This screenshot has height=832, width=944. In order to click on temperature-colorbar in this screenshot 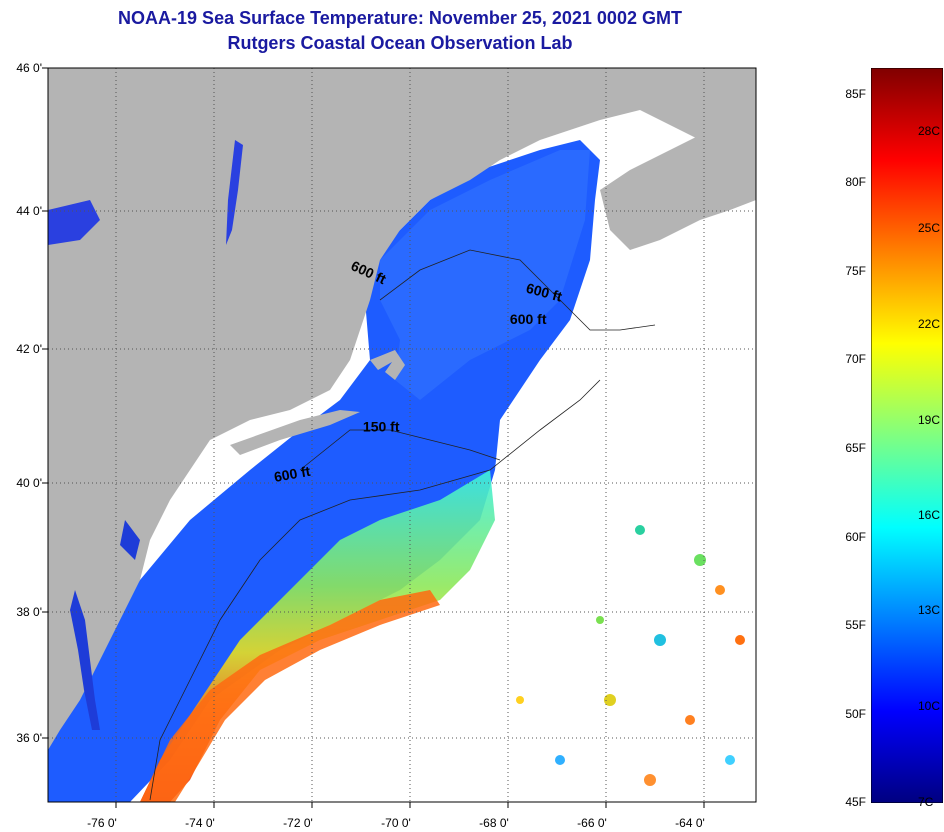, I will do `click(907, 435)`.